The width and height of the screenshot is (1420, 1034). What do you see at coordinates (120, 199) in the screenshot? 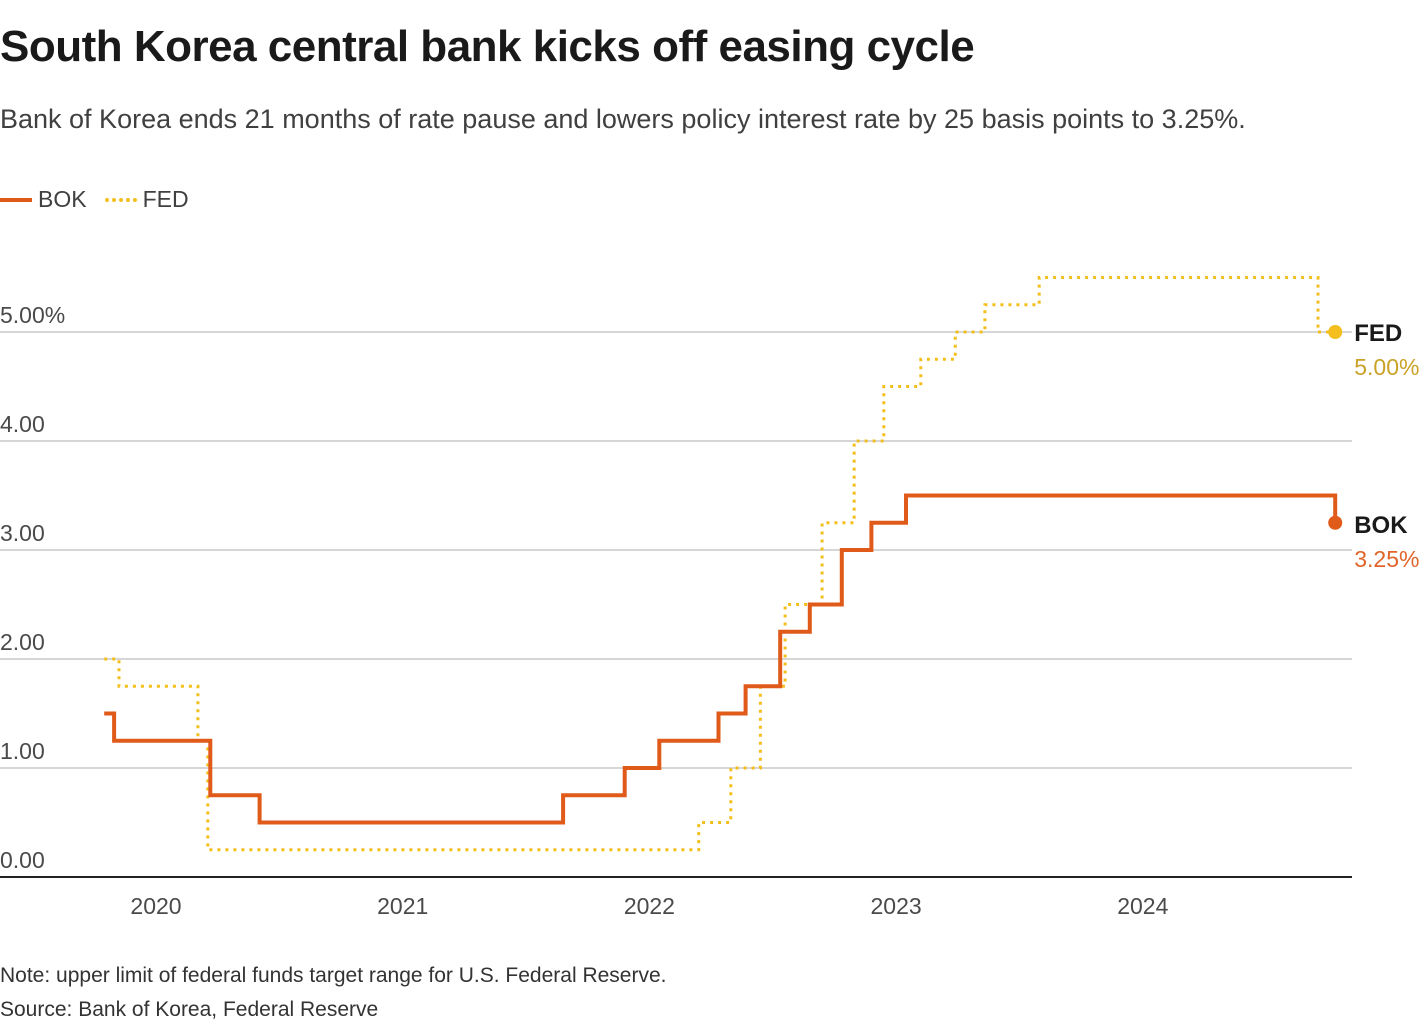
I see `legend-swatch-fed` at bounding box center [120, 199].